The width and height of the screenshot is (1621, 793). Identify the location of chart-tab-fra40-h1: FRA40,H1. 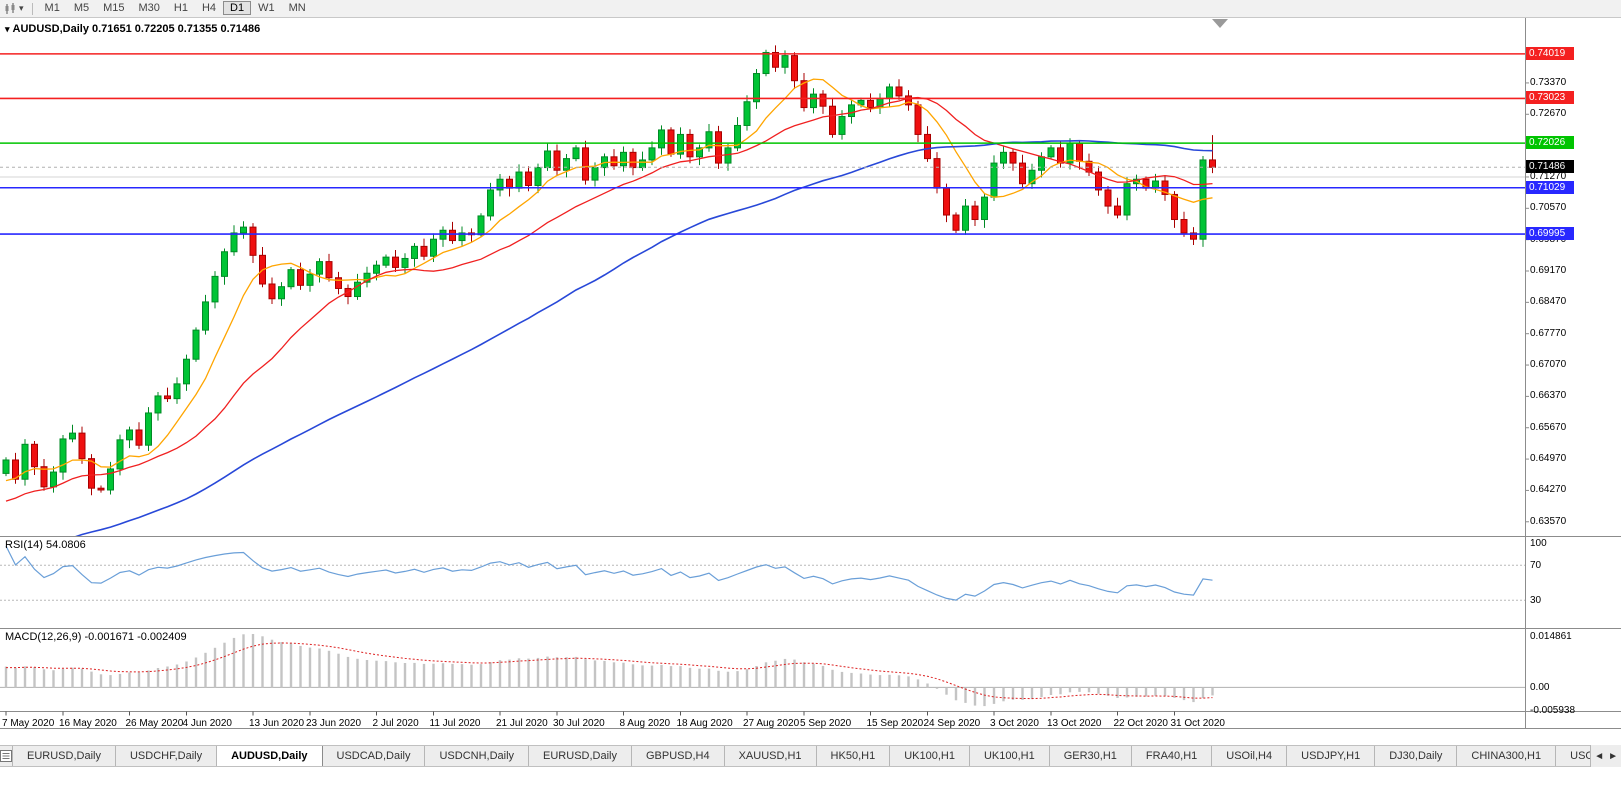
(1172, 756).